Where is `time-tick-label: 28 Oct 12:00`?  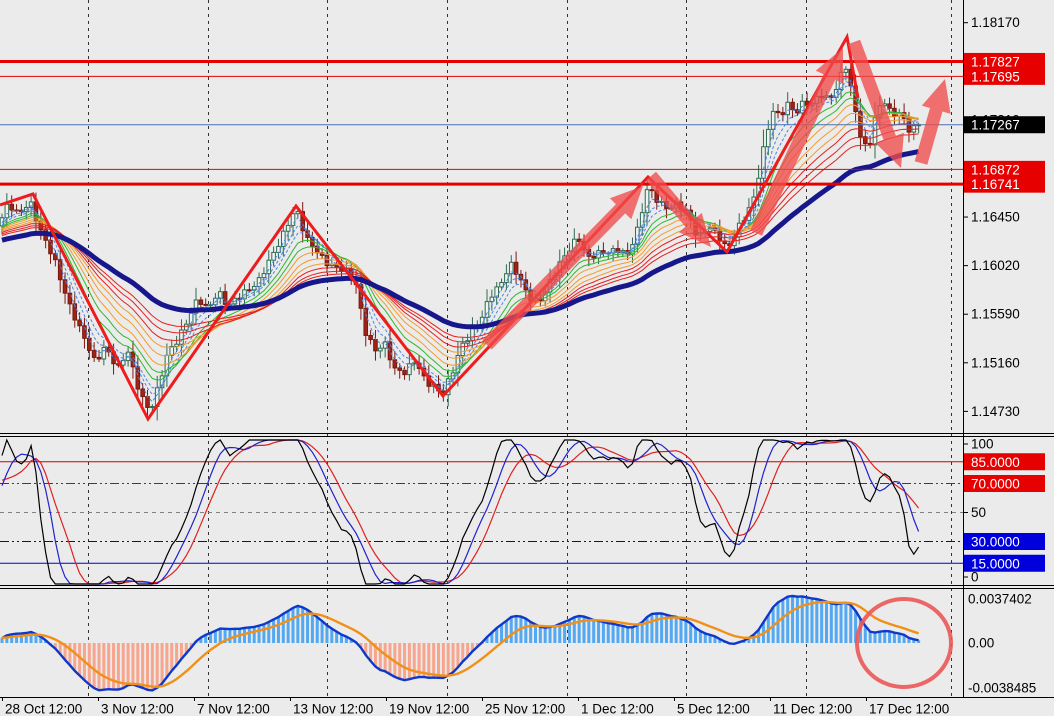
time-tick-label: 28 Oct 12:00 is located at coordinates (43, 709).